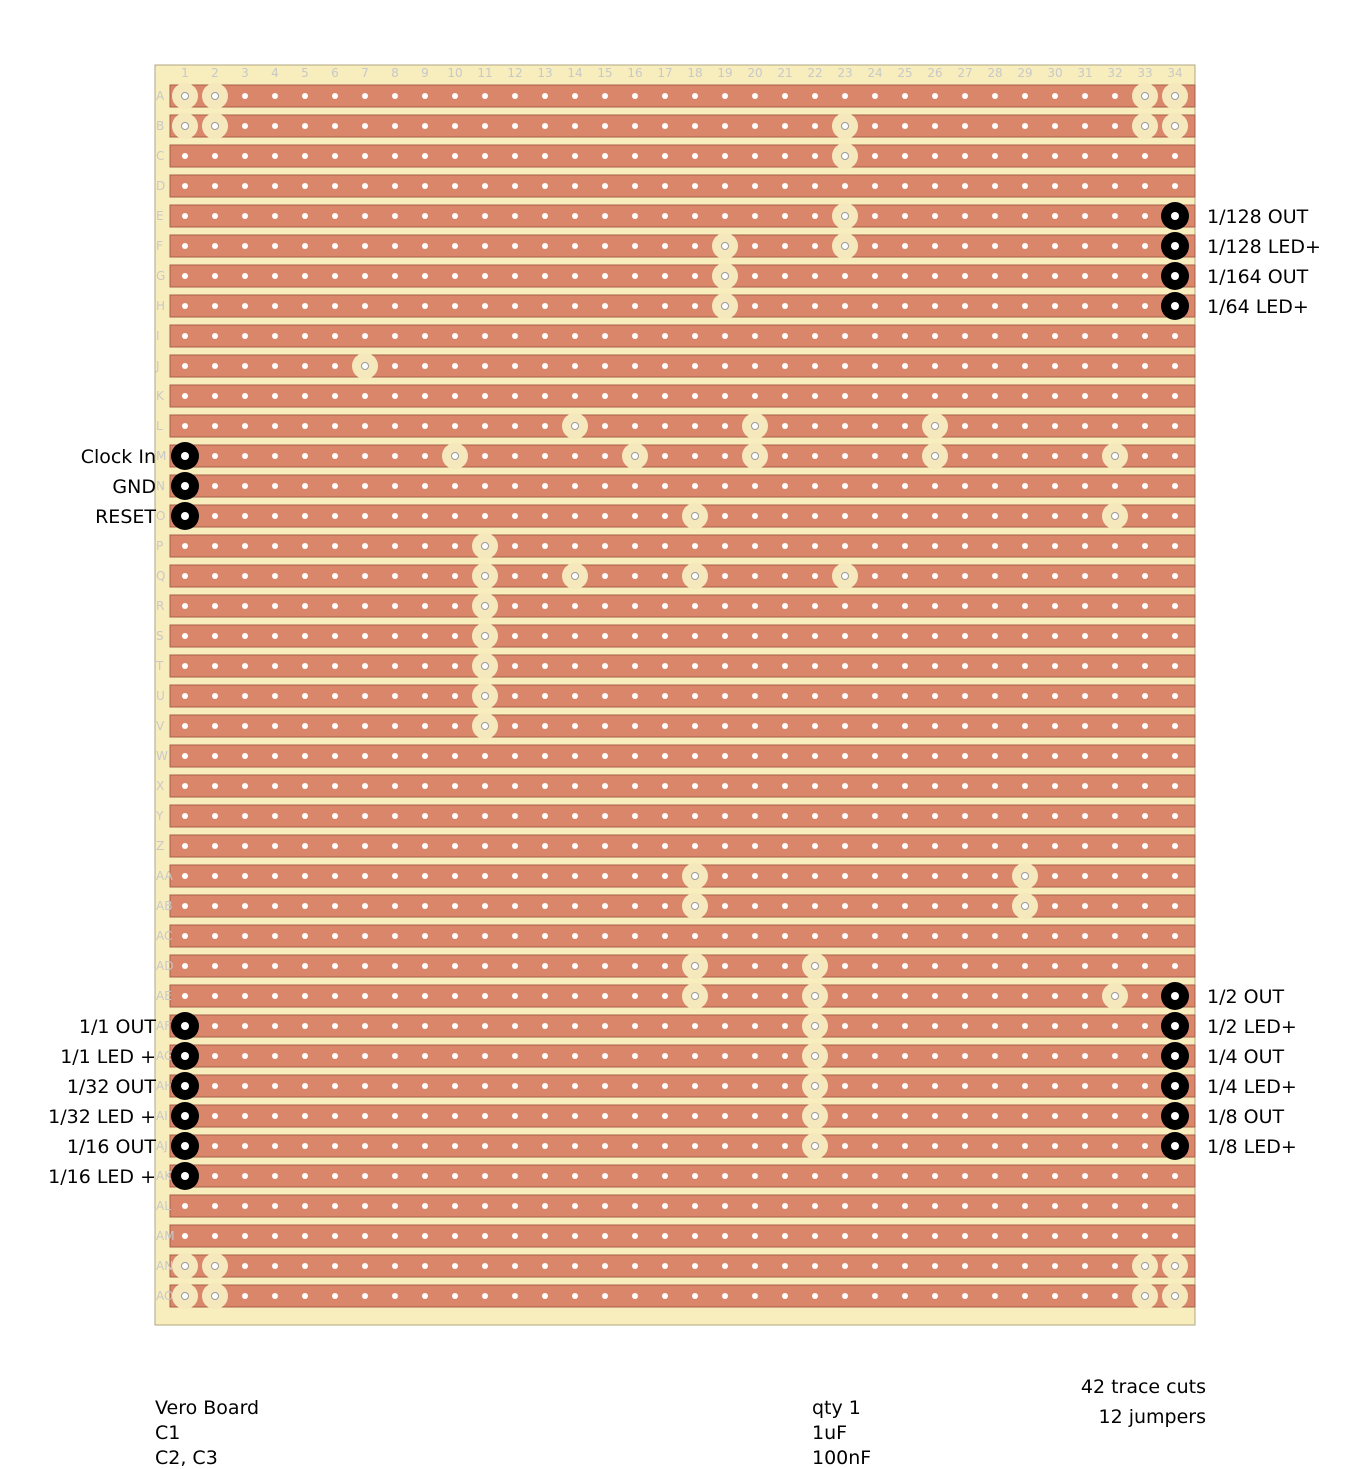  I want to click on column-label: 13, so click(544, 73).